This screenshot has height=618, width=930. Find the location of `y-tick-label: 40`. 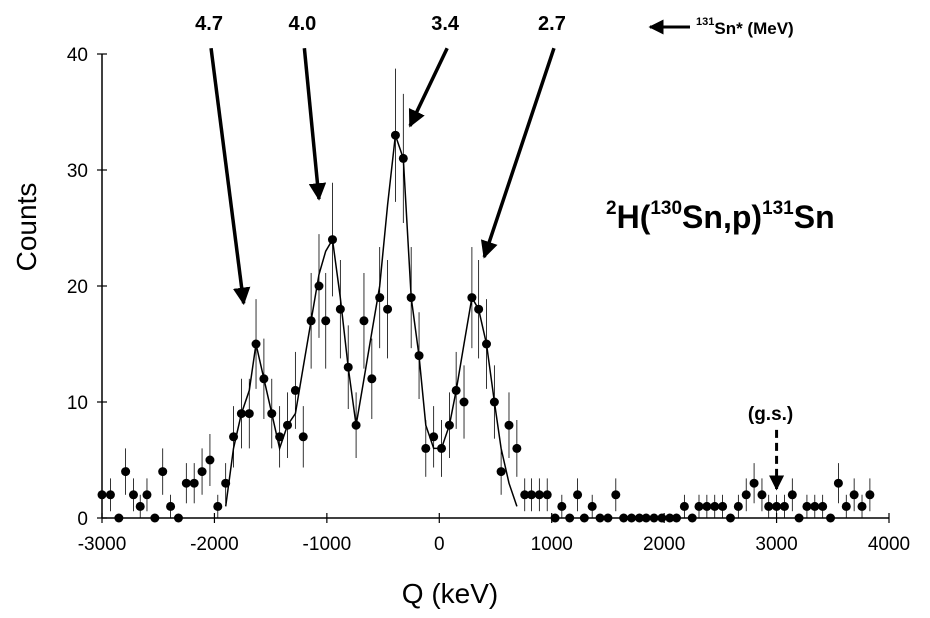

y-tick-label: 40 is located at coordinates (77, 55).